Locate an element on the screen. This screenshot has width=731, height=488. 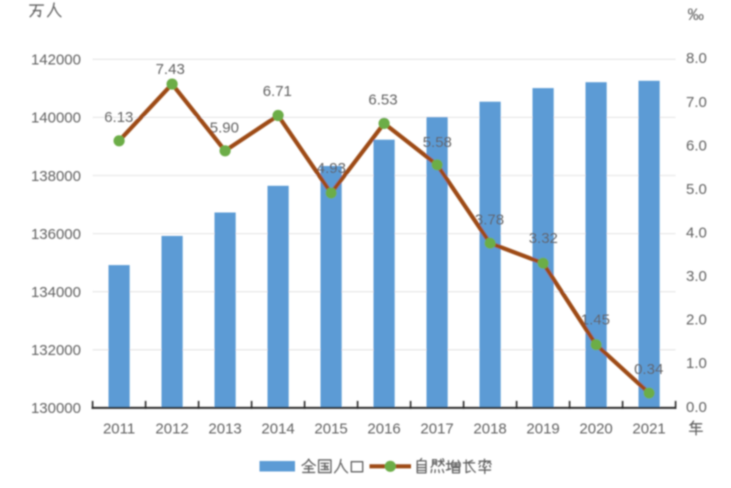
svg-text: 6.0 is located at coordinates (696, 145).